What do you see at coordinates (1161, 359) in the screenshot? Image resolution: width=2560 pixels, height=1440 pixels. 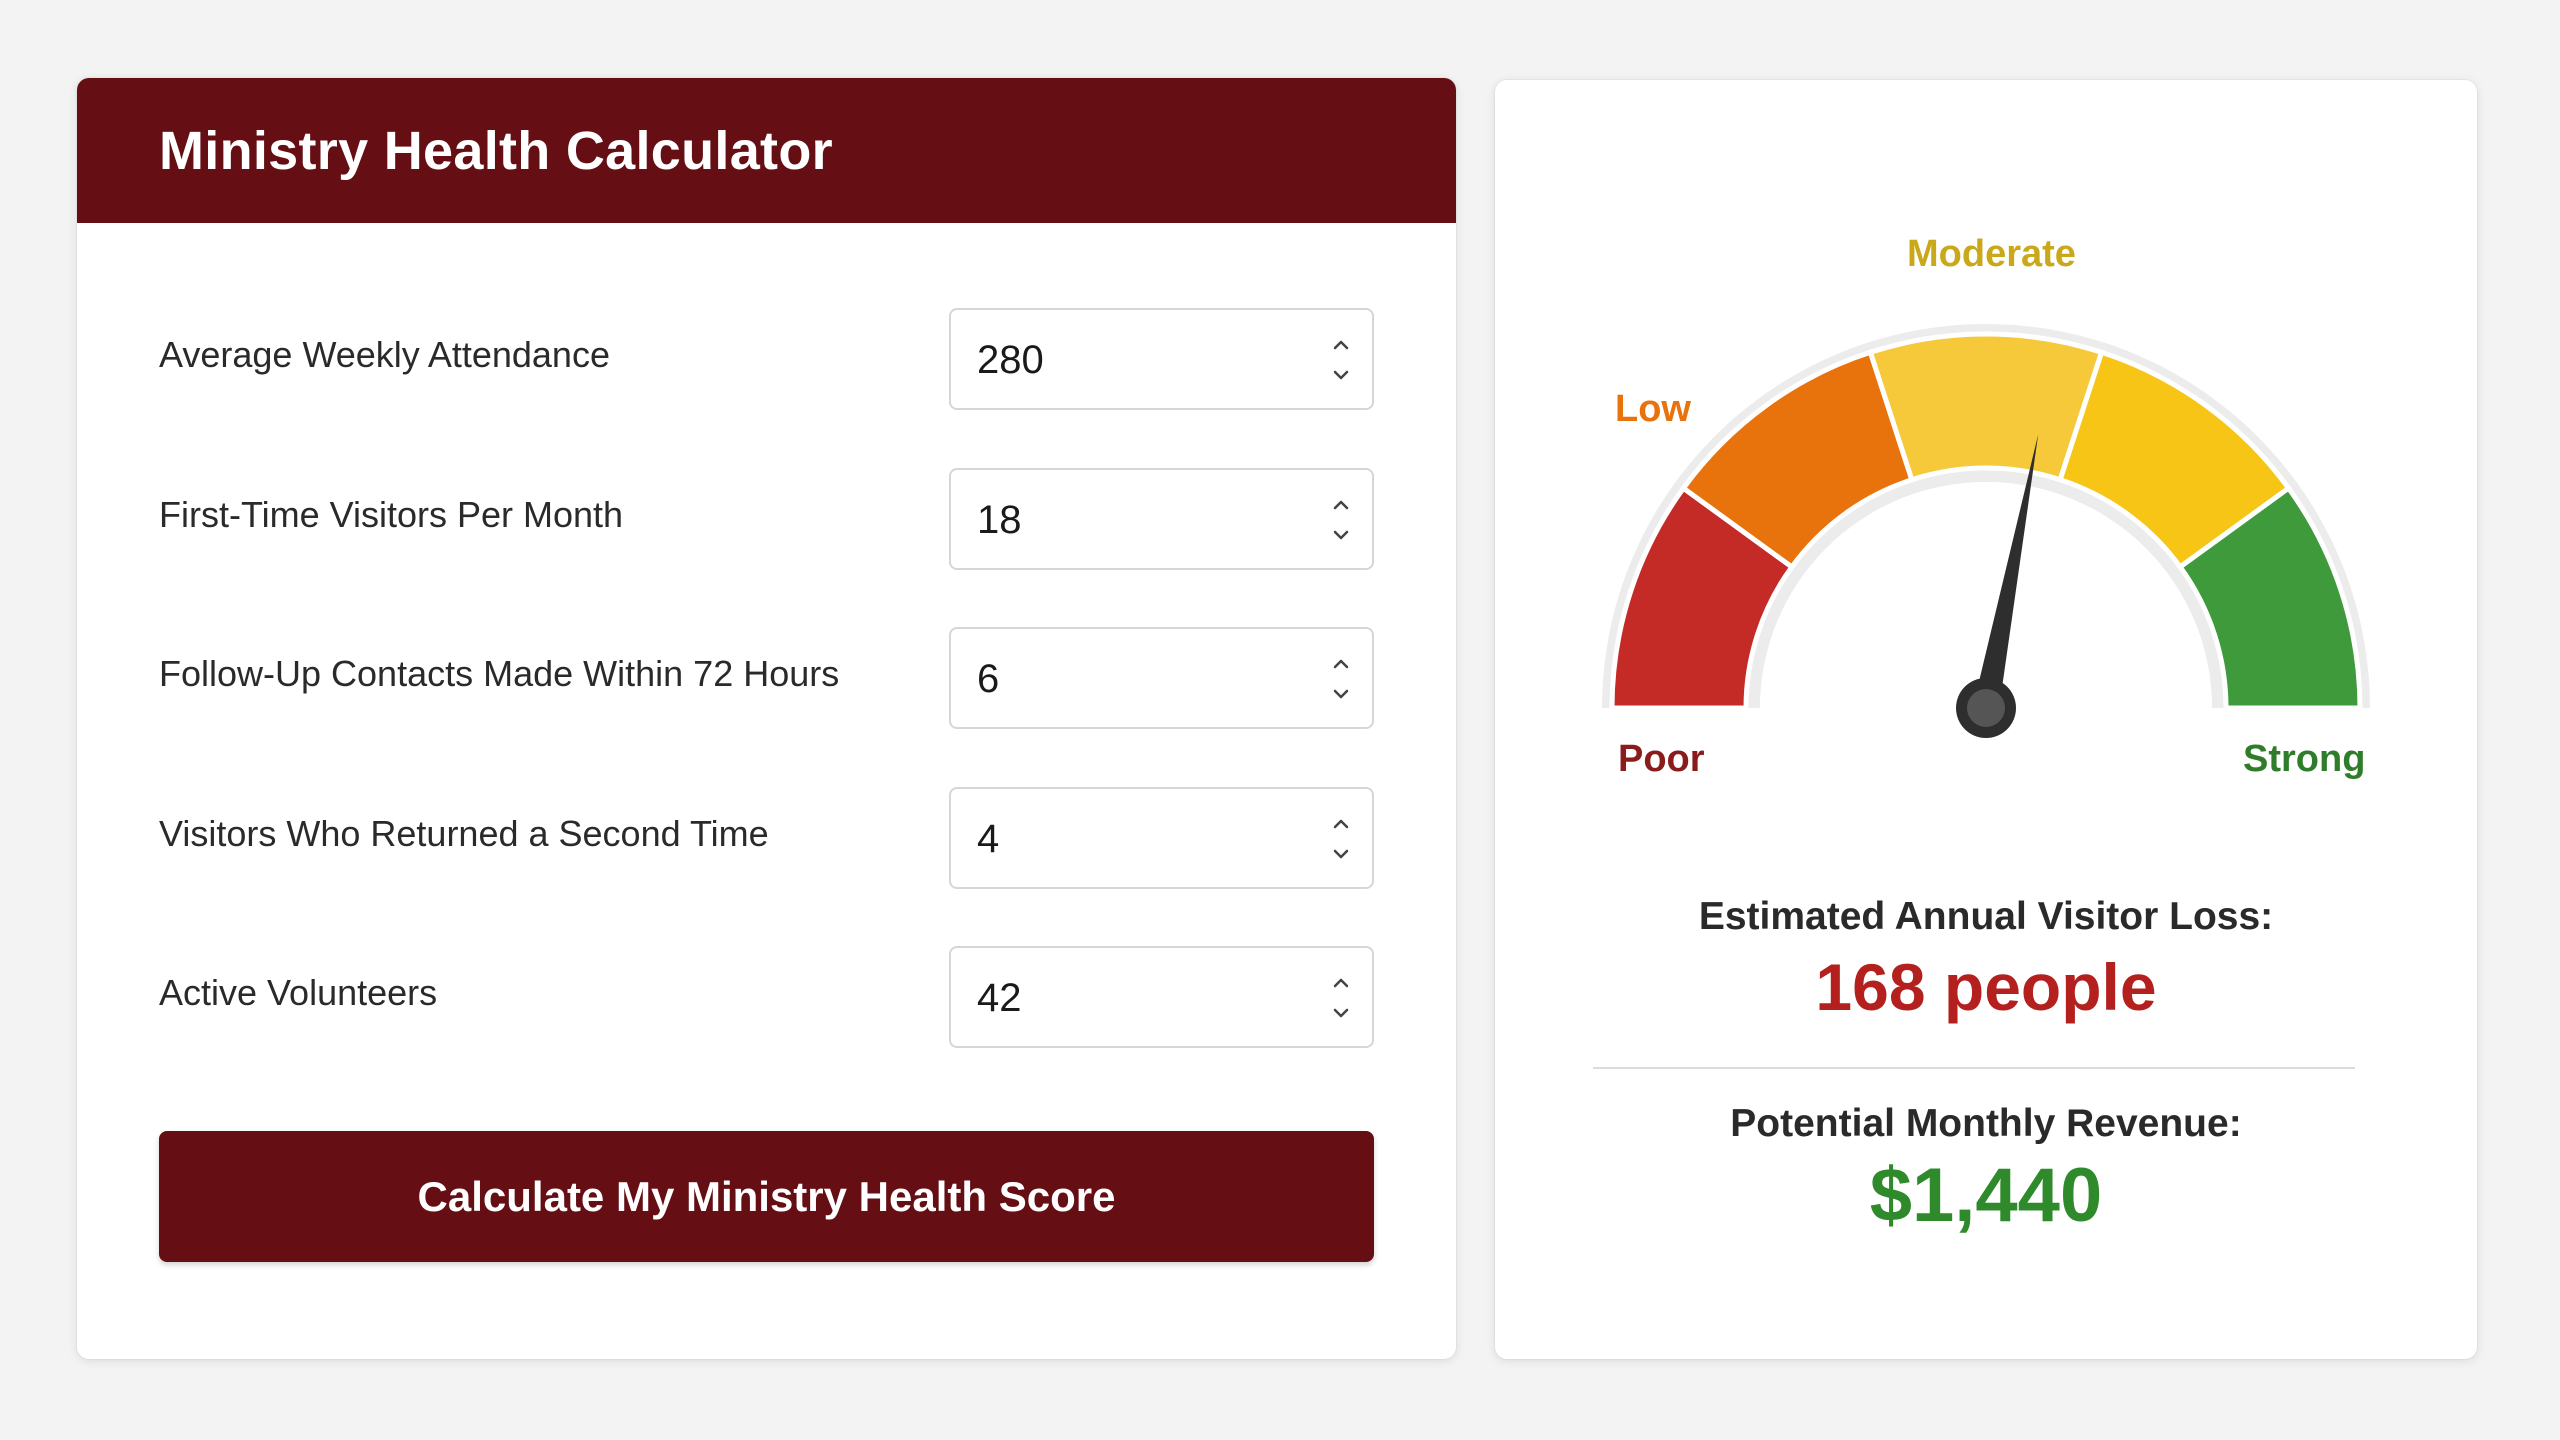 I see `attendance-input: 280` at bounding box center [1161, 359].